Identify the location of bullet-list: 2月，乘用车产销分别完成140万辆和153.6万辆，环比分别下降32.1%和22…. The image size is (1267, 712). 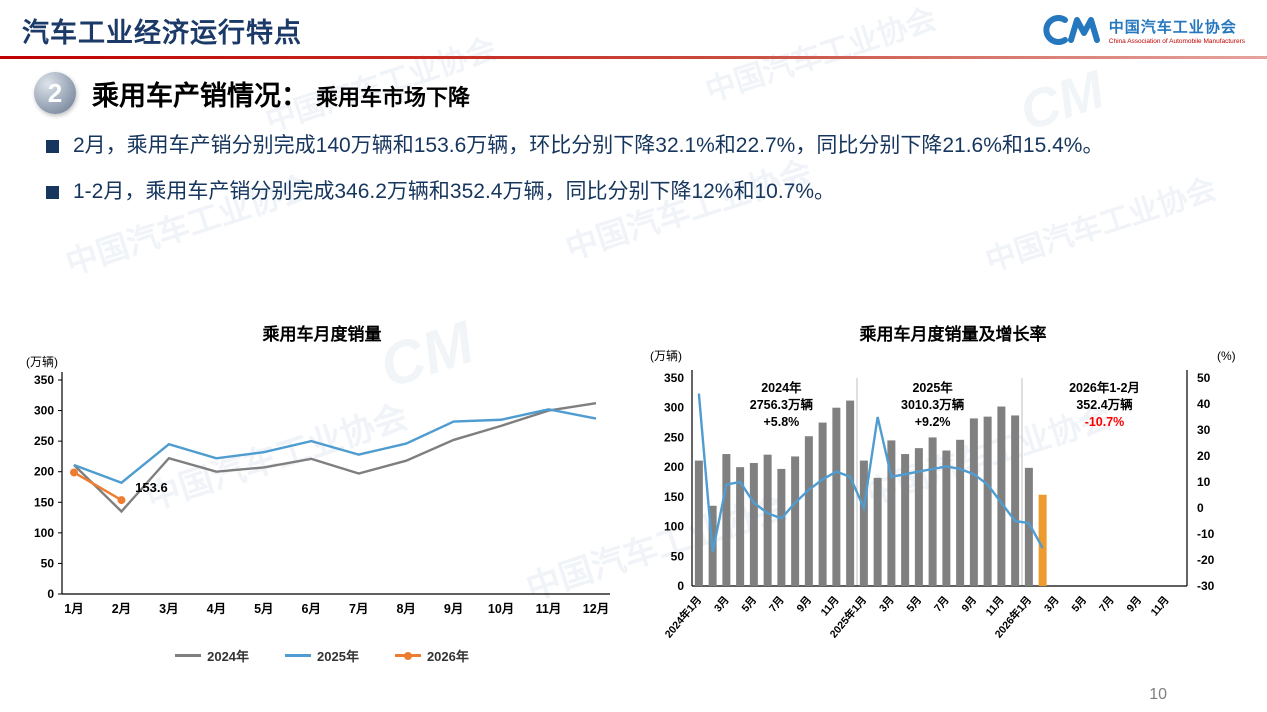
(637, 169).